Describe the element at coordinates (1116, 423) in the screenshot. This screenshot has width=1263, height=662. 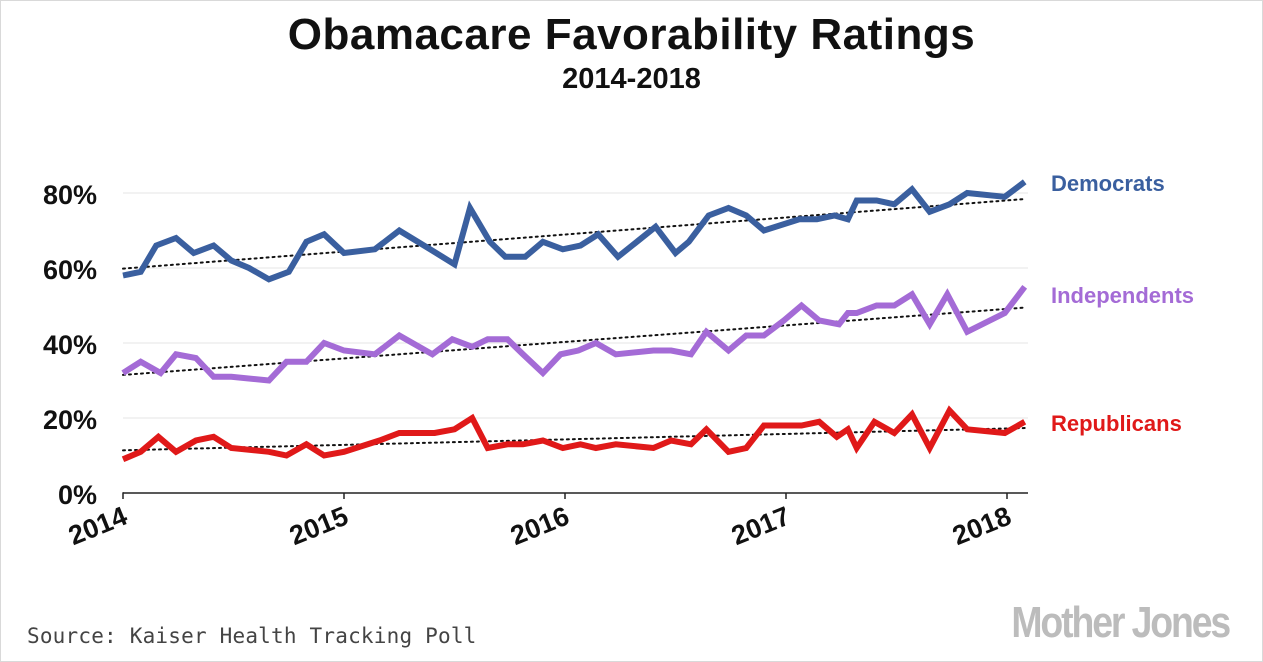
I see `series-label-republicans: Republicans` at that location.